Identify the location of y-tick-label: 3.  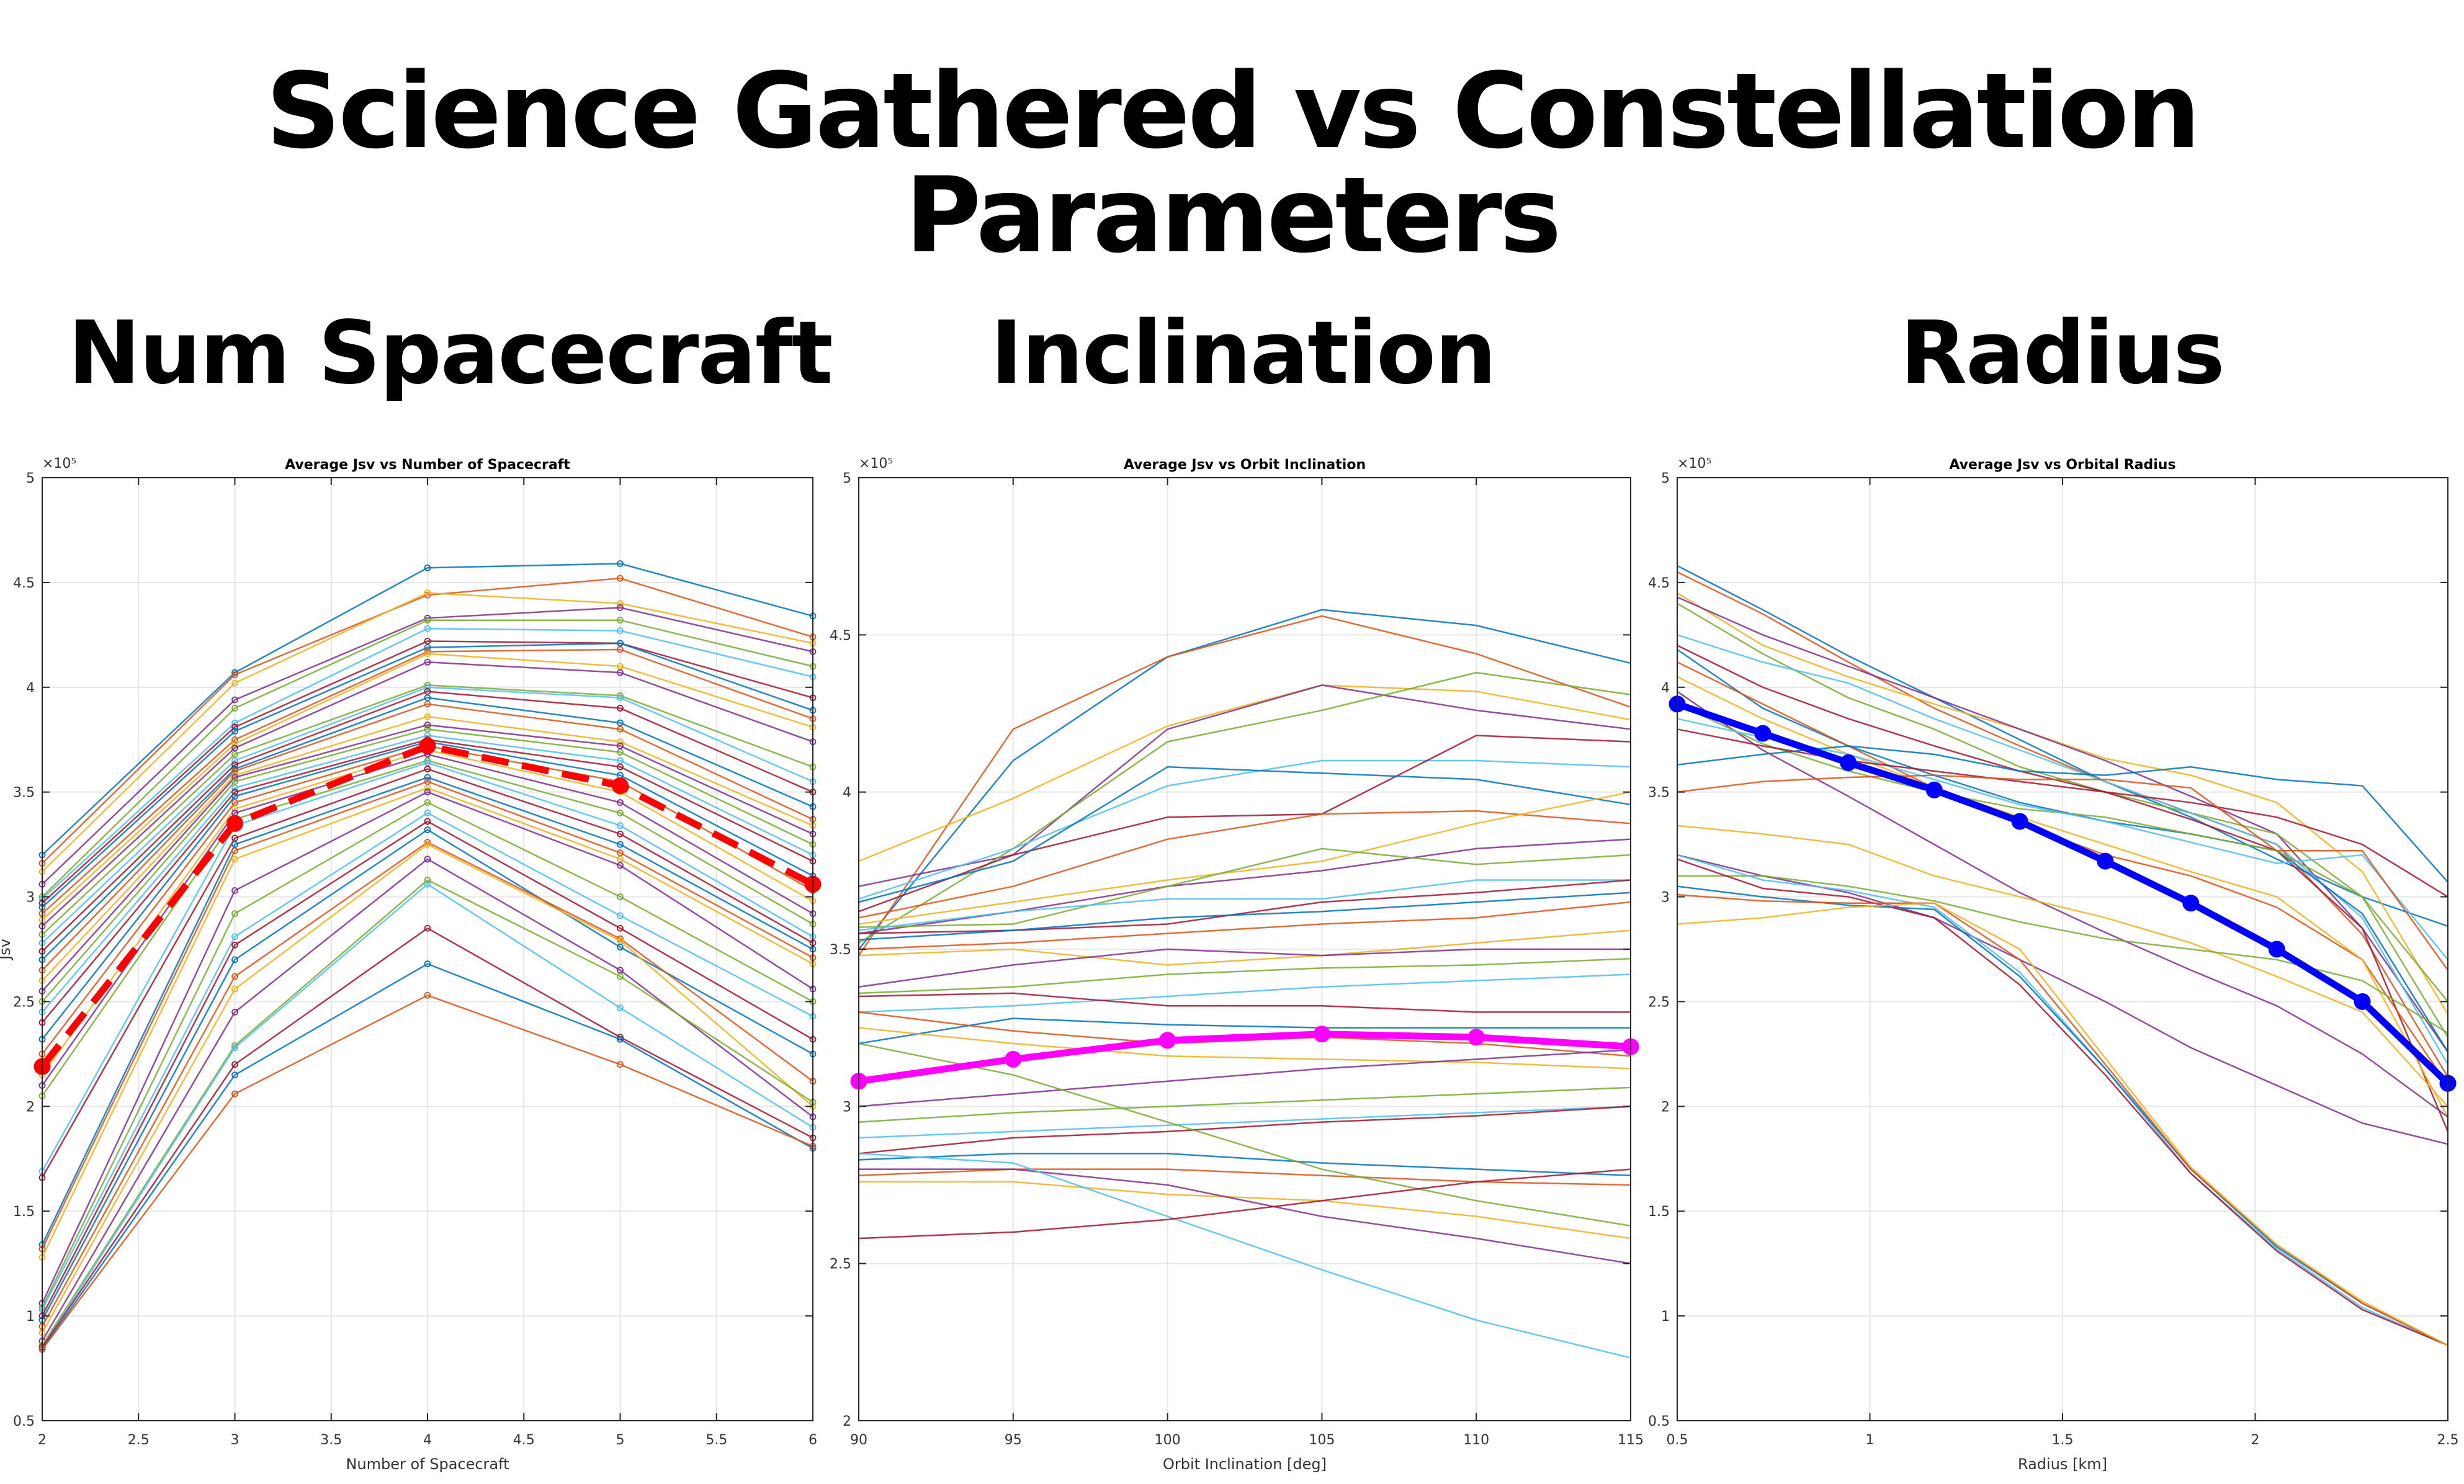
(847, 1107).